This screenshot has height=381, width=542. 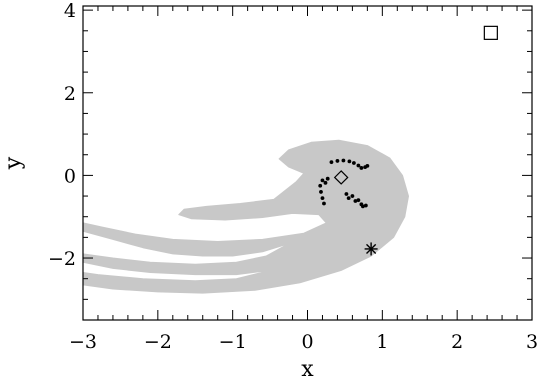 What do you see at coordinates (62, 259) in the screenshot?
I see `y-tick-label: −2` at bounding box center [62, 259].